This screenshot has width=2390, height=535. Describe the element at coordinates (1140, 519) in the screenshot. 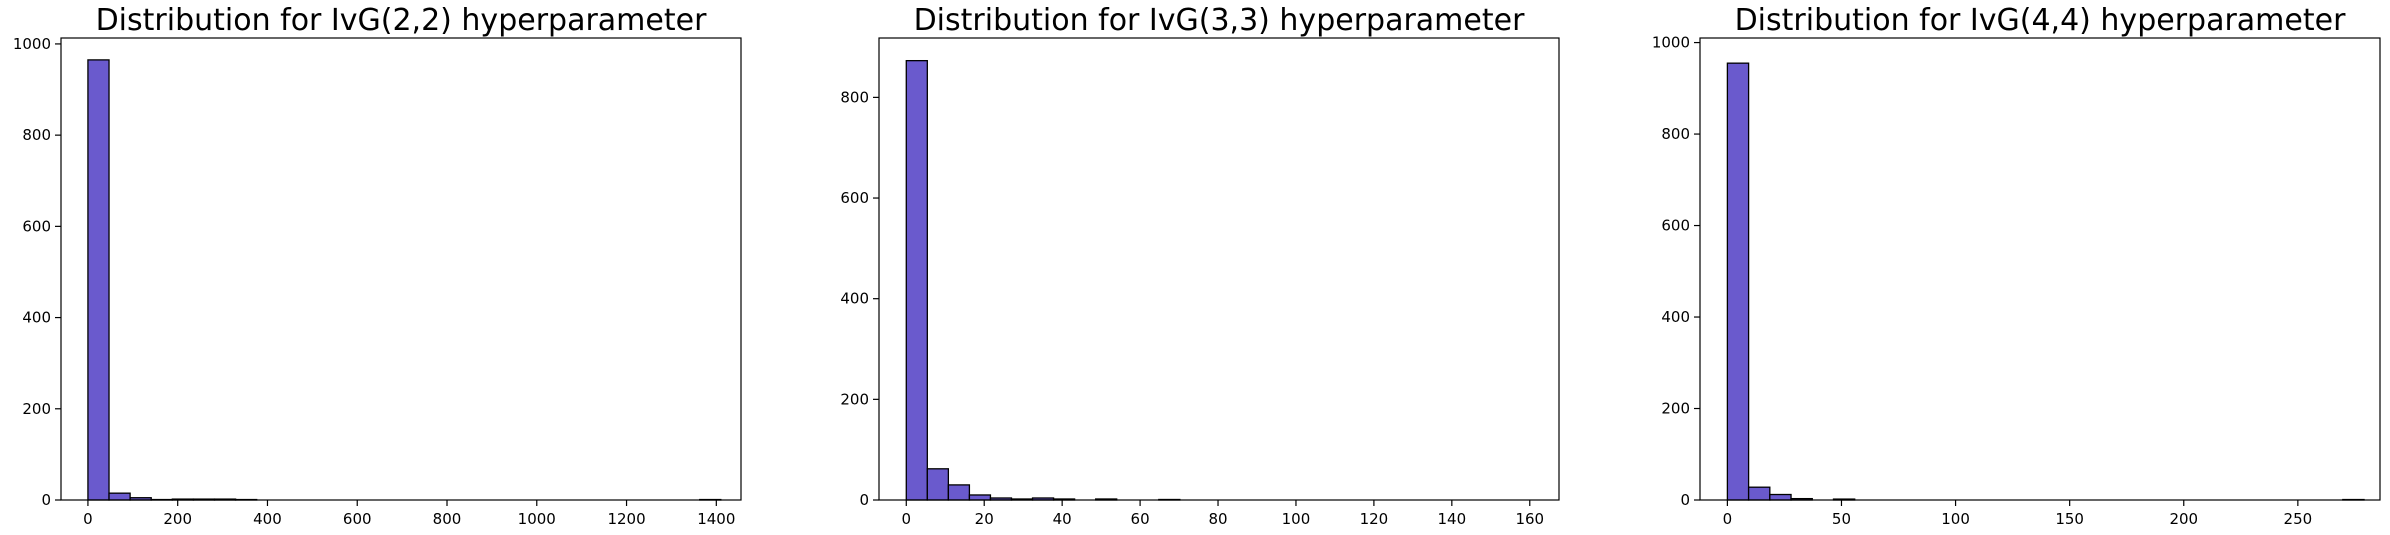

I see `x-tick-label: 60` at that location.